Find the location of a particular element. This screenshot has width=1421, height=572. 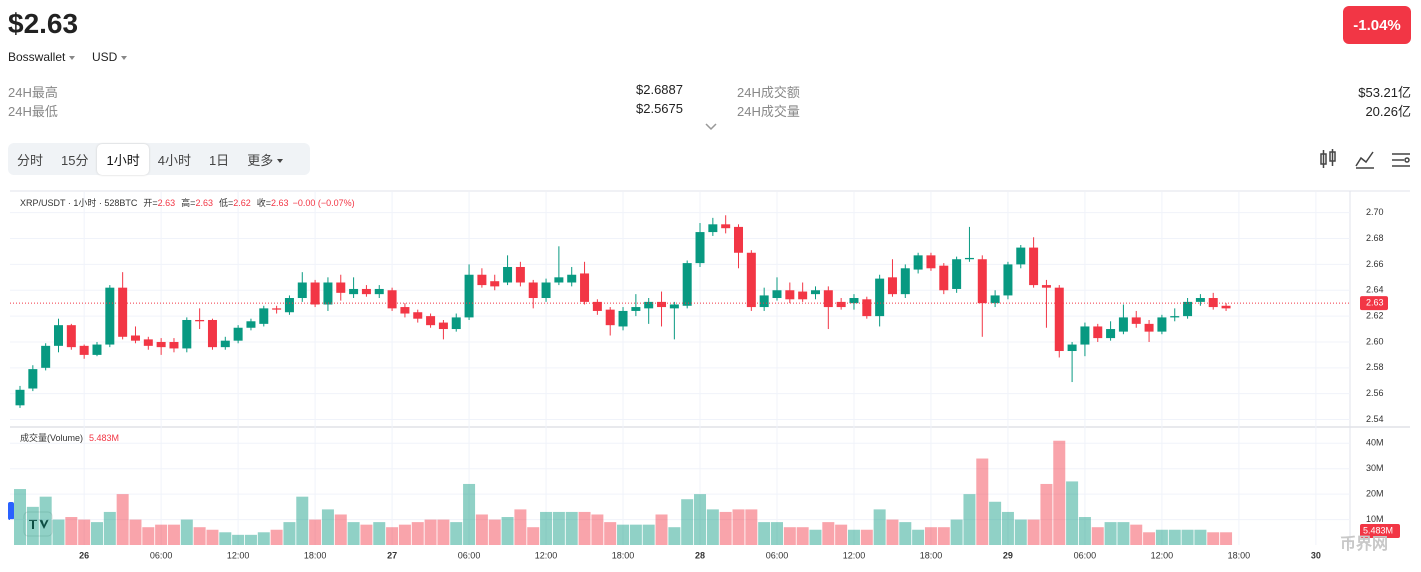

legend-value: 2.63 is located at coordinates (280, 203).